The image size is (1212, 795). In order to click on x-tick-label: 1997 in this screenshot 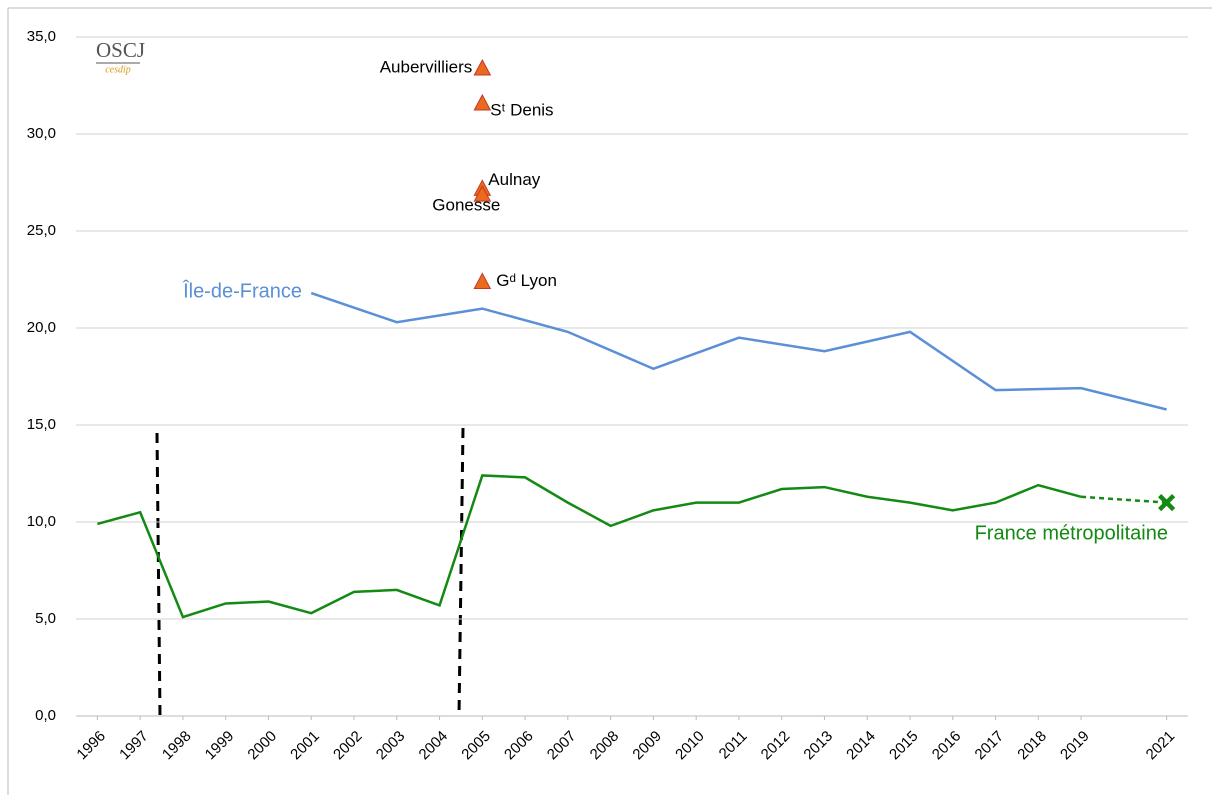, I will do `click(134, 746)`.